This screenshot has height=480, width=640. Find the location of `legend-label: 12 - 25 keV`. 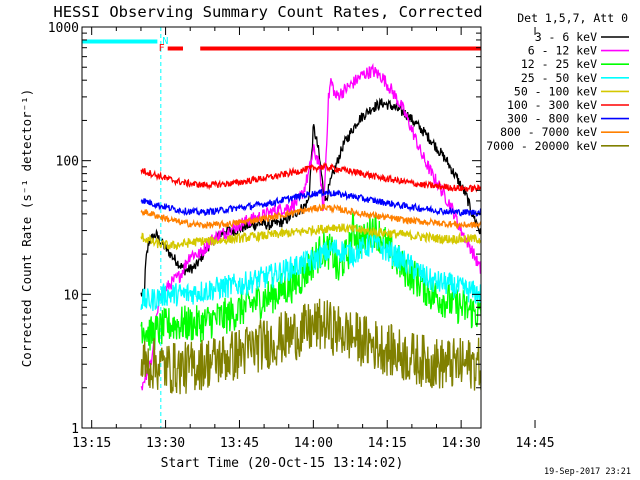

legend-label: 12 - 25 keV is located at coordinates (559, 64).